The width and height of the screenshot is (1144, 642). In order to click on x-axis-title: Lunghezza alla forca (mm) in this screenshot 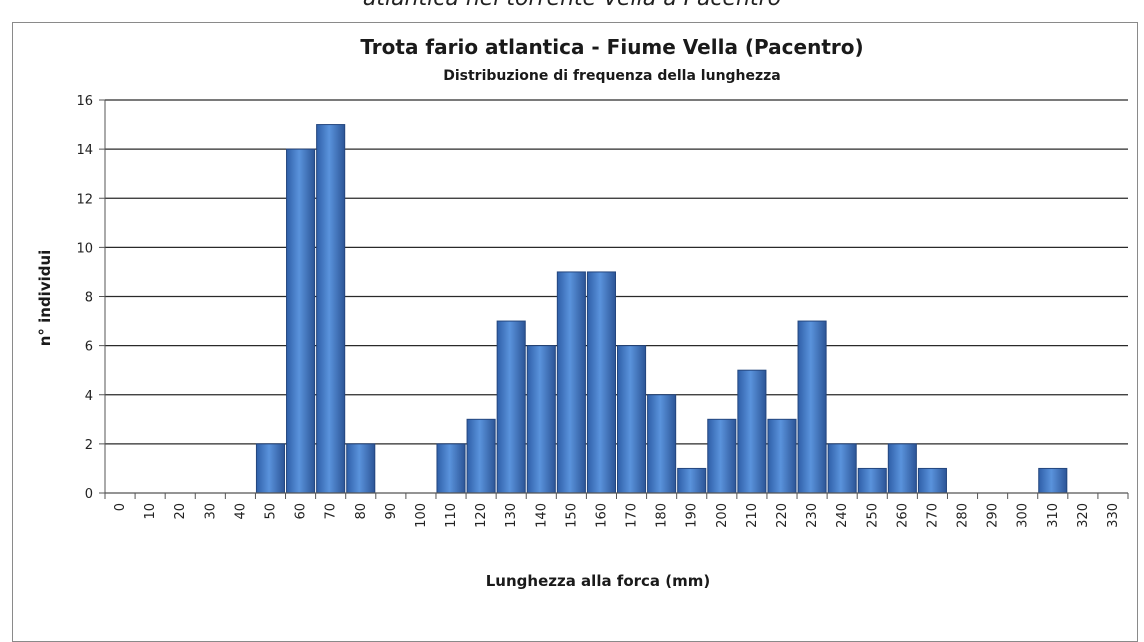, I will do `click(598, 581)`.